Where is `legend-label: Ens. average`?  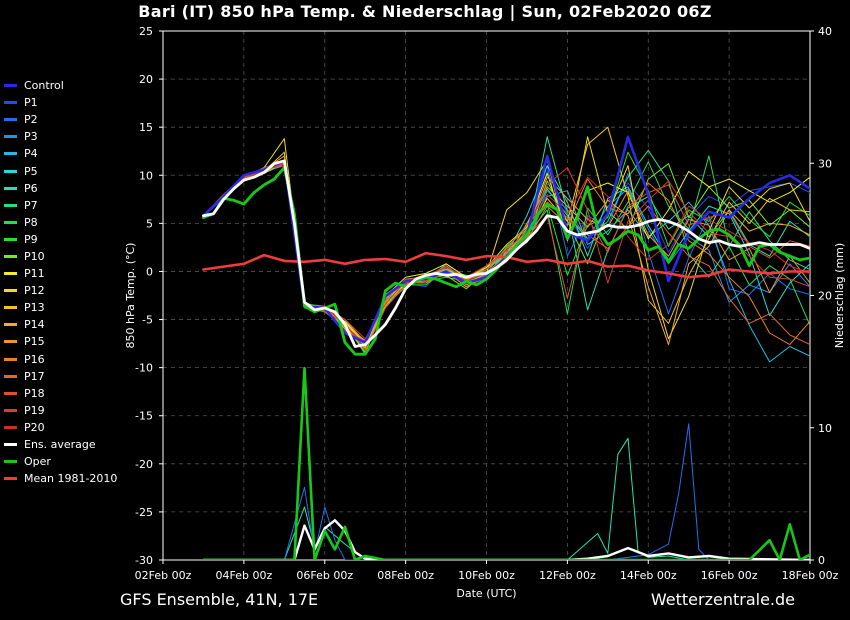
legend-label: Ens. average is located at coordinates (60, 445).